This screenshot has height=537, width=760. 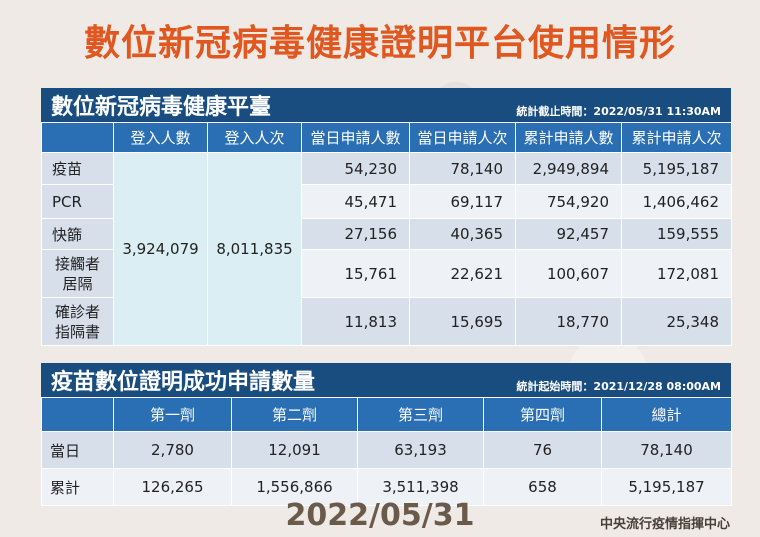 I want to click on table-cell: 100,607, so click(x=568, y=273).